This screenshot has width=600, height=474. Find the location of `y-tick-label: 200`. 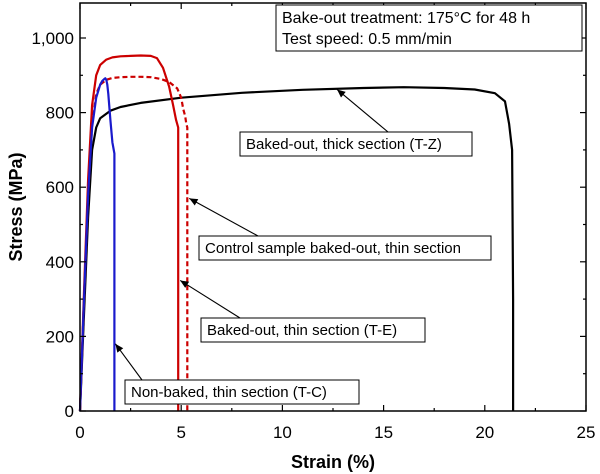

y-tick-label: 200 is located at coordinates (60, 336).